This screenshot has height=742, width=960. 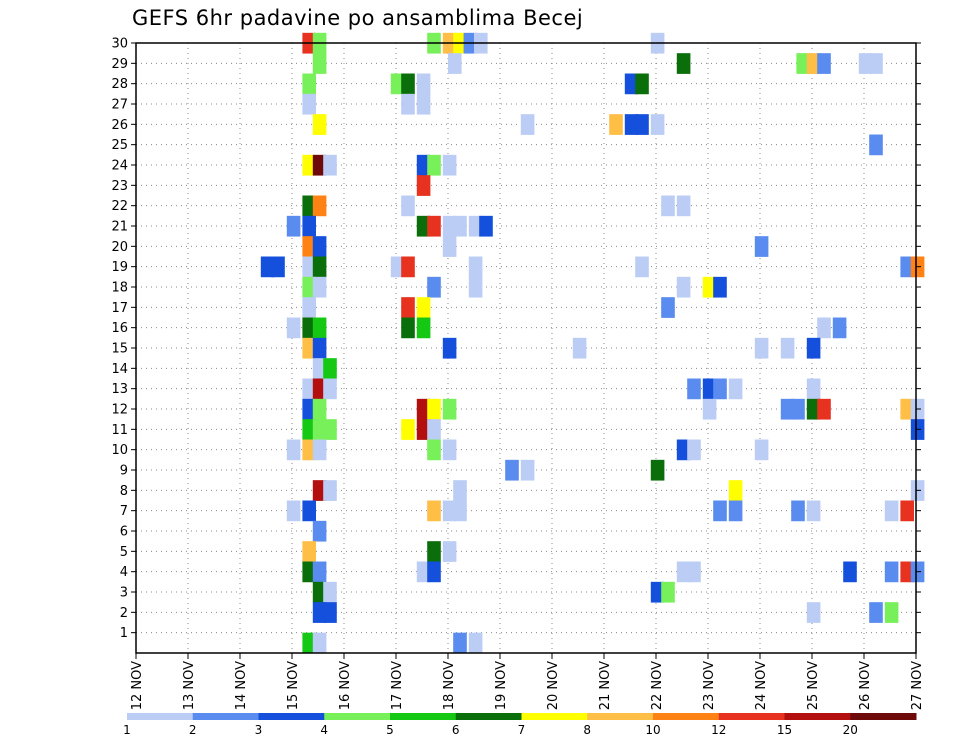 What do you see at coordinates (657, 685) in the screenshot?
I see `x-tick-label: 22 NOV` at bounding box center [657, 685].